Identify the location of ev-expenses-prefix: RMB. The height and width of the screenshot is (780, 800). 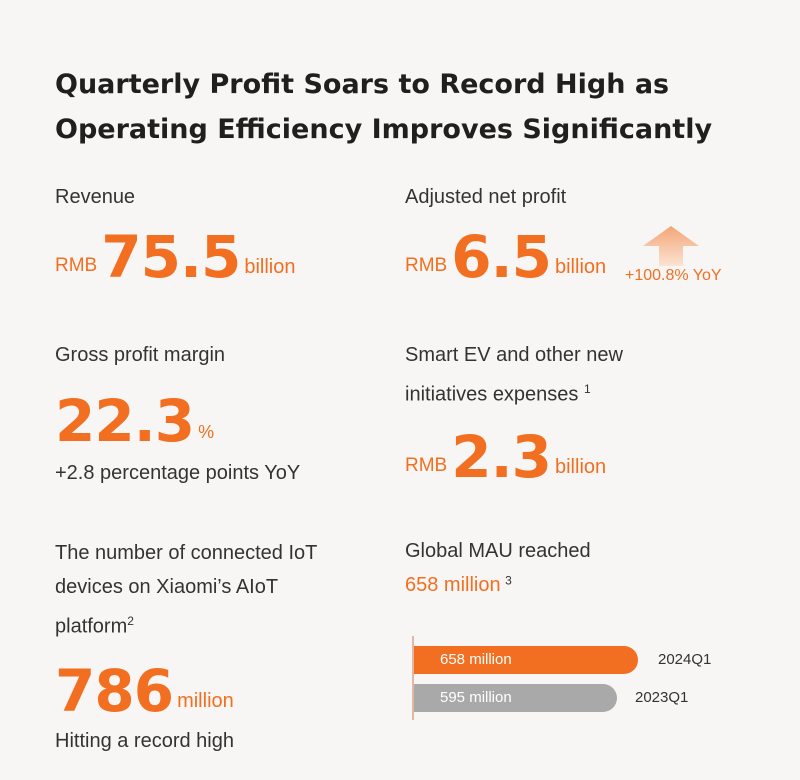
(426, 465).